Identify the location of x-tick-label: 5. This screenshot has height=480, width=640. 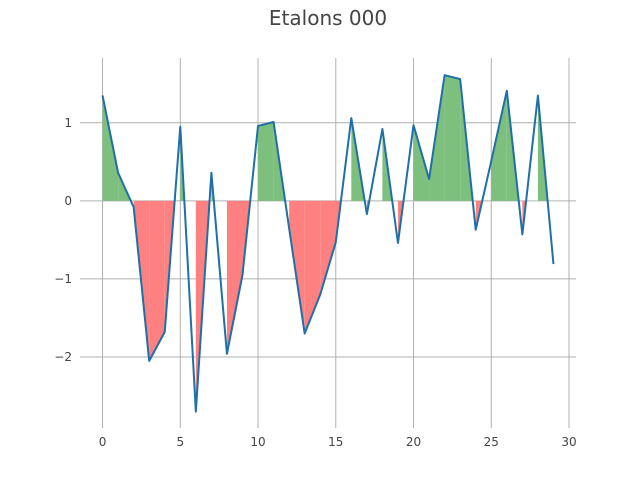
(180, 442).